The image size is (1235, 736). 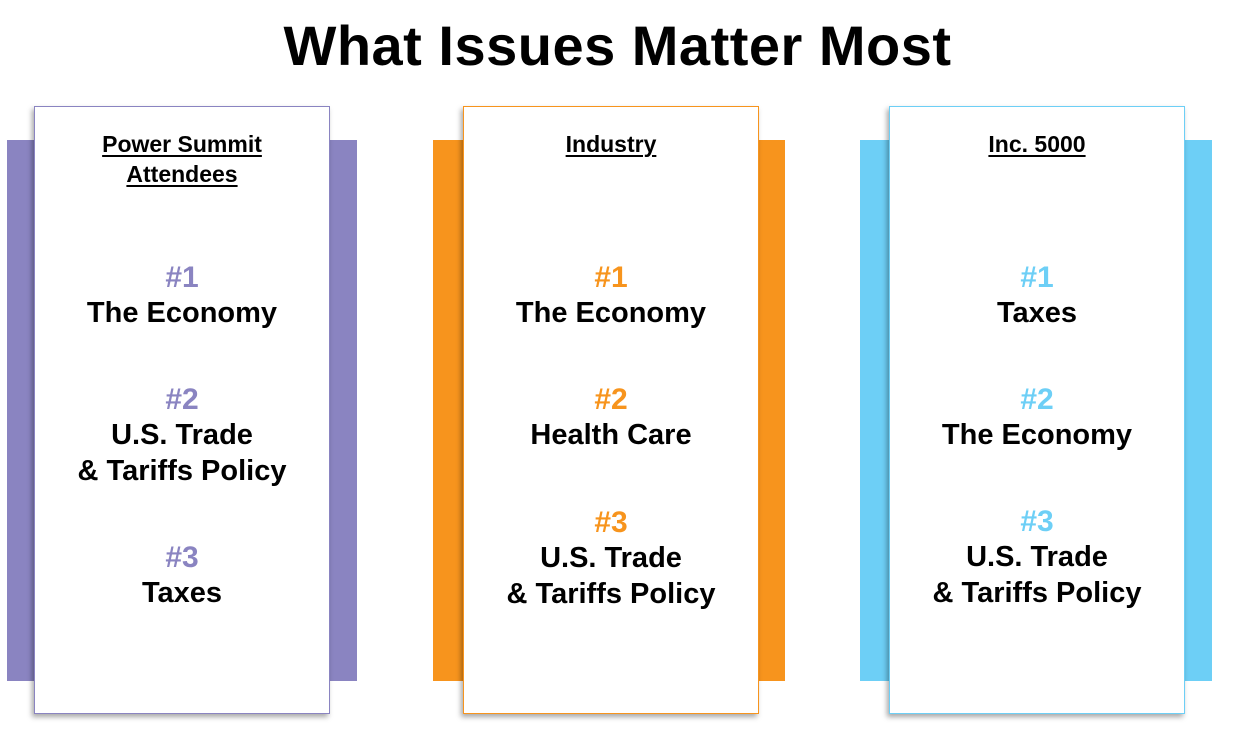 What do you see at coordinates (611, 418) in the screenshot?
I see `rank-item-2: #2 Health Care` at bounding box center [611, 418].